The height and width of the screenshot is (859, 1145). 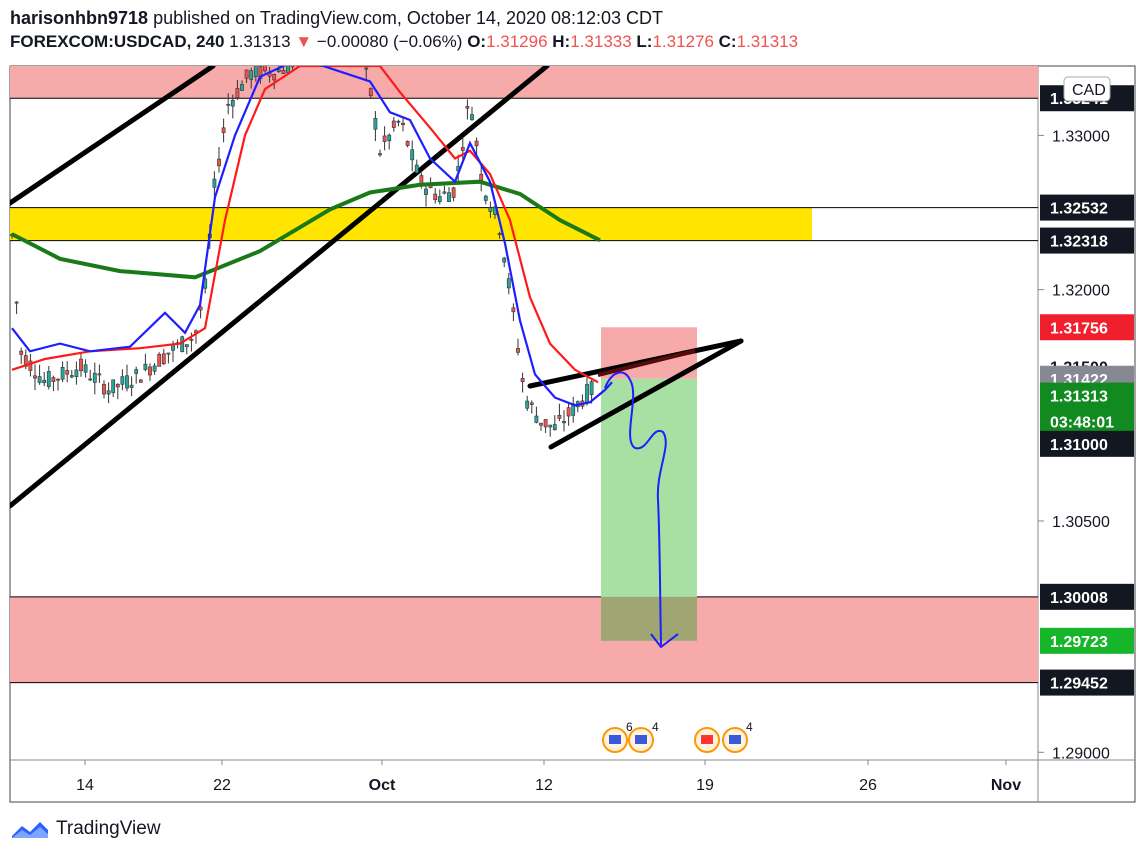 What do you see at coordinates (643, 736) in the screenshot?
I see `event-icon-1: 4` at bounding box center [643, 736].